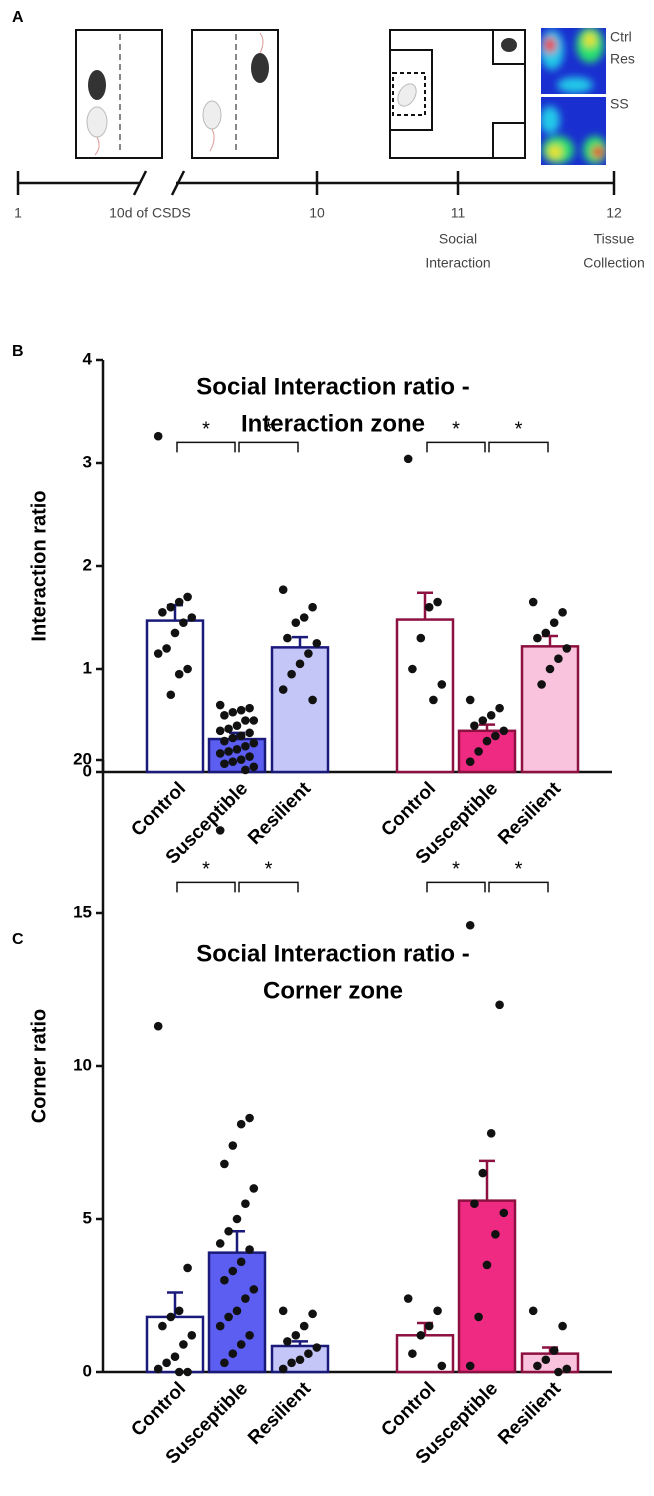 The width and height of the screenshot is (654, 1496). What do you see at coordinates (316, 183) in the screenshot?
I see `timeline` at bounding box center [316, 183].